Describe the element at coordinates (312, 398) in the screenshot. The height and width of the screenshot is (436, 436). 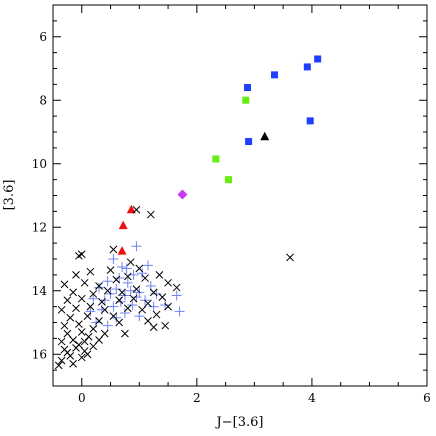
I see `x-tick-label: 4` at that location.